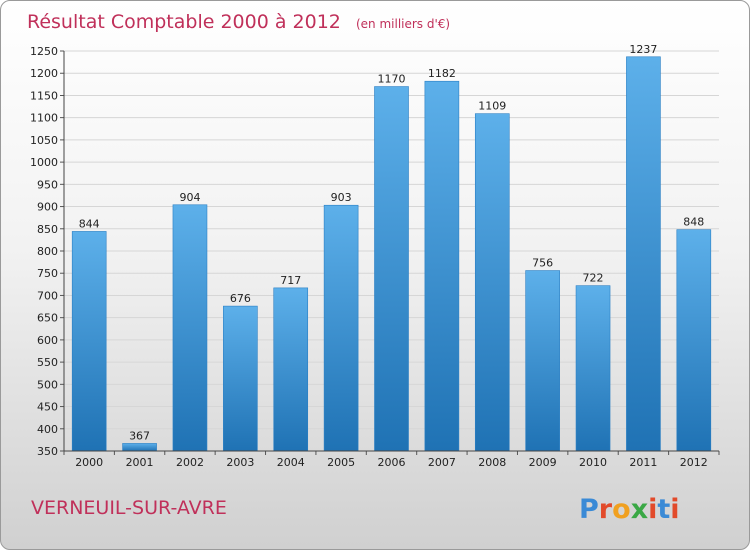 The image size is (750, 550). Describe the element at coordinates (44, 140) in the screenshot. I see `y-tick-label: 1050` at that location.